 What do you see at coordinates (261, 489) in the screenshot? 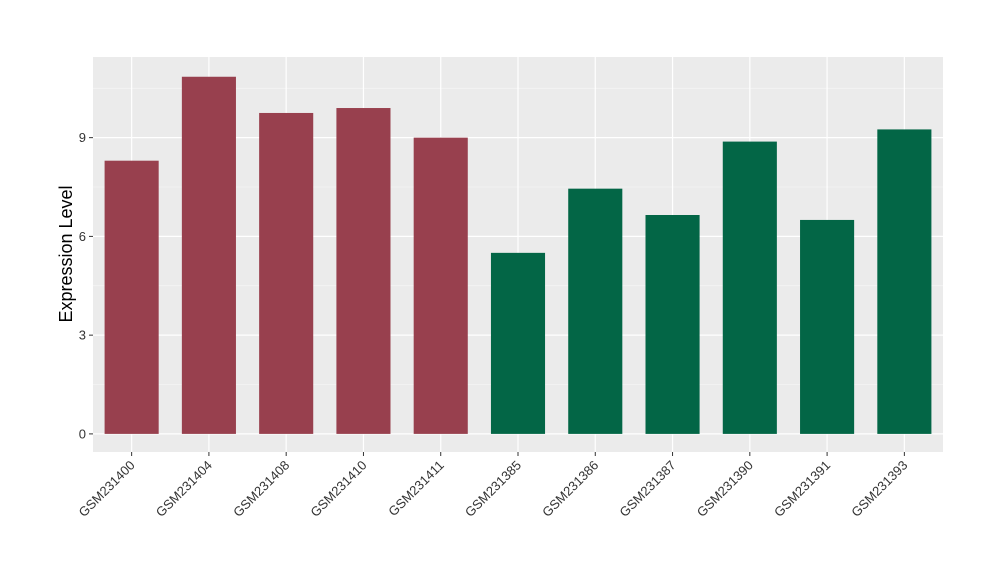
I see `x-tick-label: GSM231408` at bounding box center [261, 489].